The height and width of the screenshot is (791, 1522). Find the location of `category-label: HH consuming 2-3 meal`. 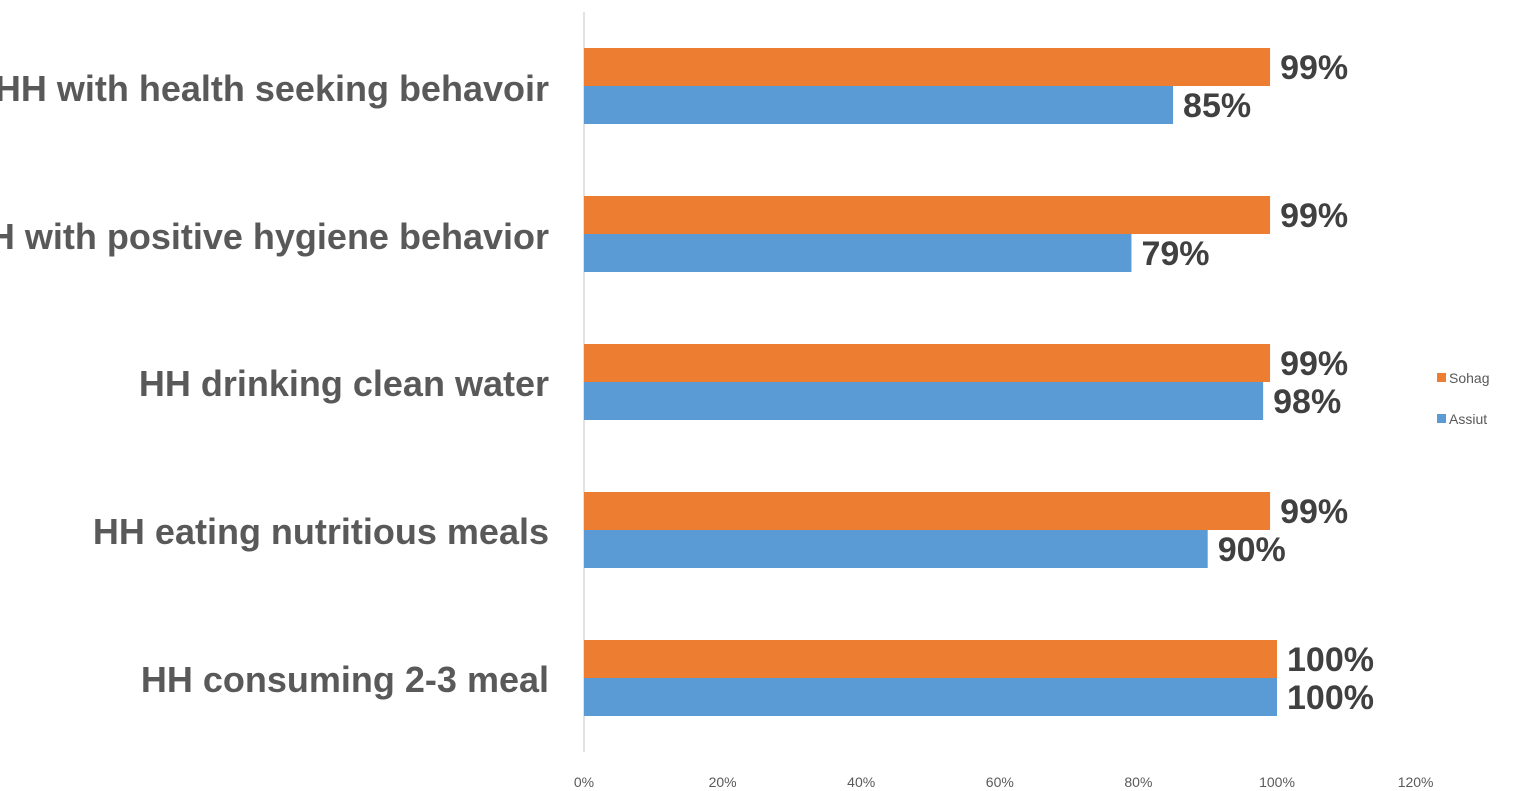

category-label: HH consuming 2-3 meal is located at coordinates (345, 679).